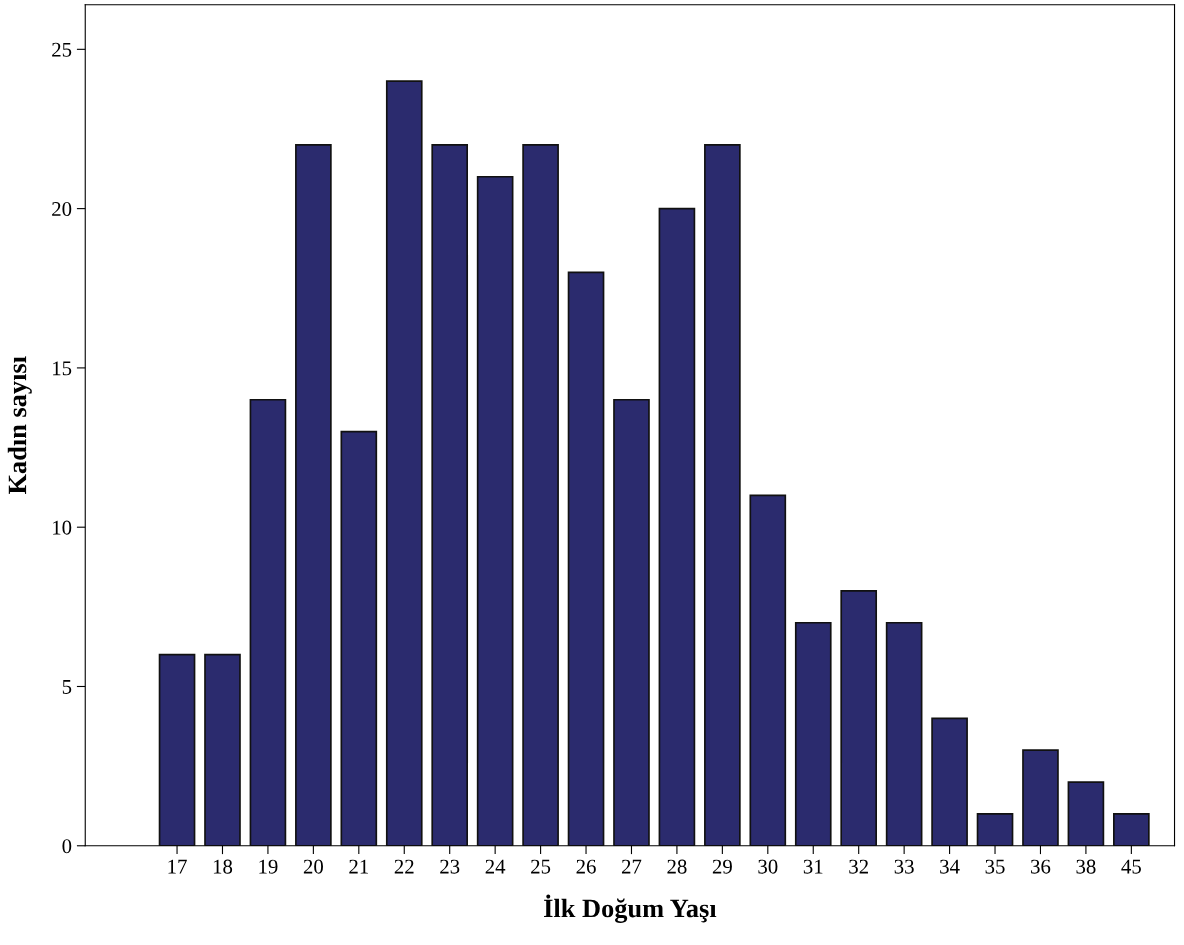 This screenshot has height=945, width=1184. What do you see at coordinates (677, 866) in the screenshot?
I see `x-tick-label: 28` at bounding box center [677, 866].